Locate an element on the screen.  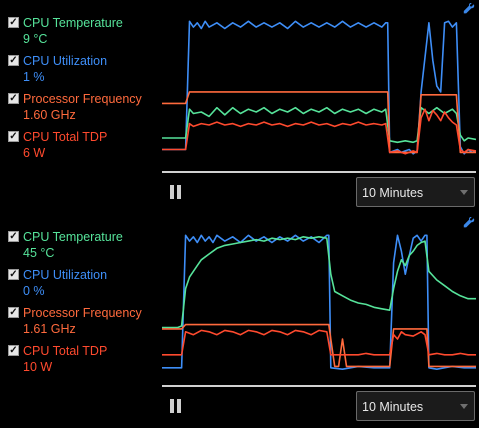
metric-value: 9 °C is located at coordinates (35, 39).